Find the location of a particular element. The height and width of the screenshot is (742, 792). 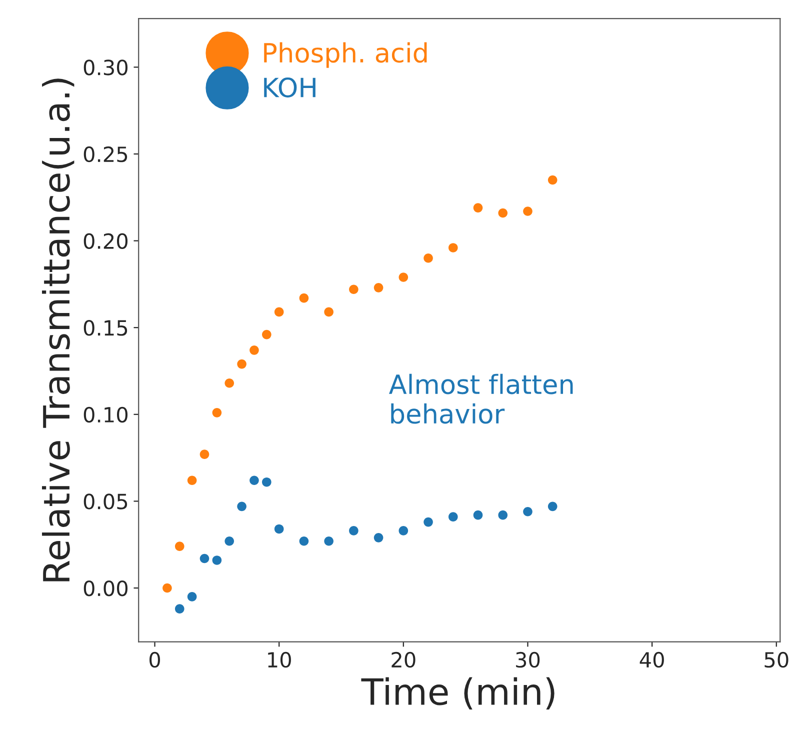

y-tick-label: 0.15 is located at coordinates (106, 328).